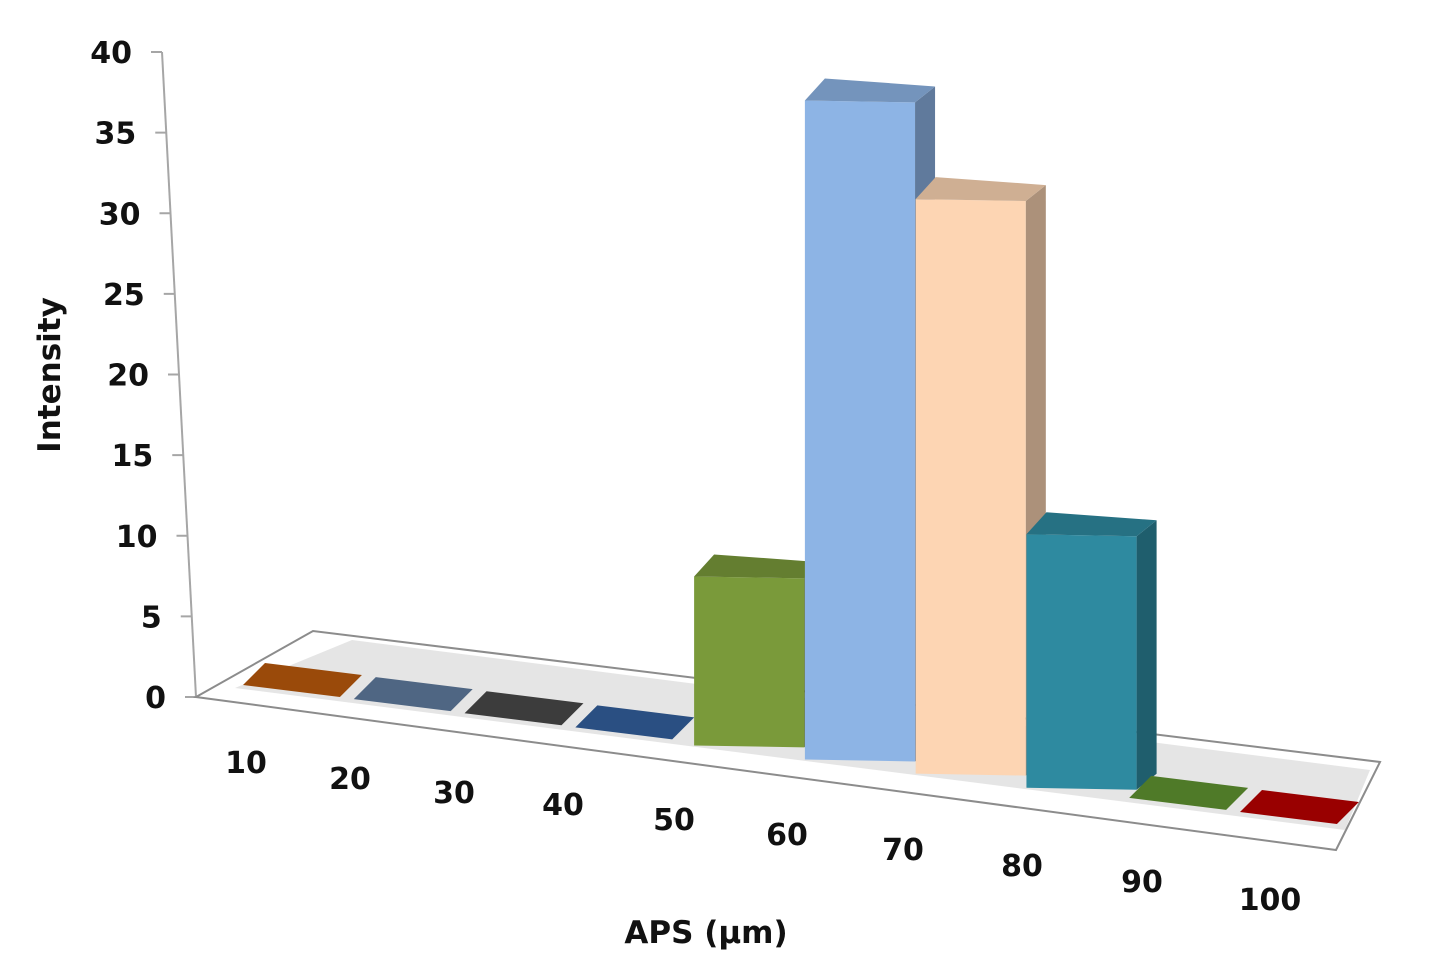 The image size is (1429, 961). I want to click on y-tick-label: 0, so click(155, 698).